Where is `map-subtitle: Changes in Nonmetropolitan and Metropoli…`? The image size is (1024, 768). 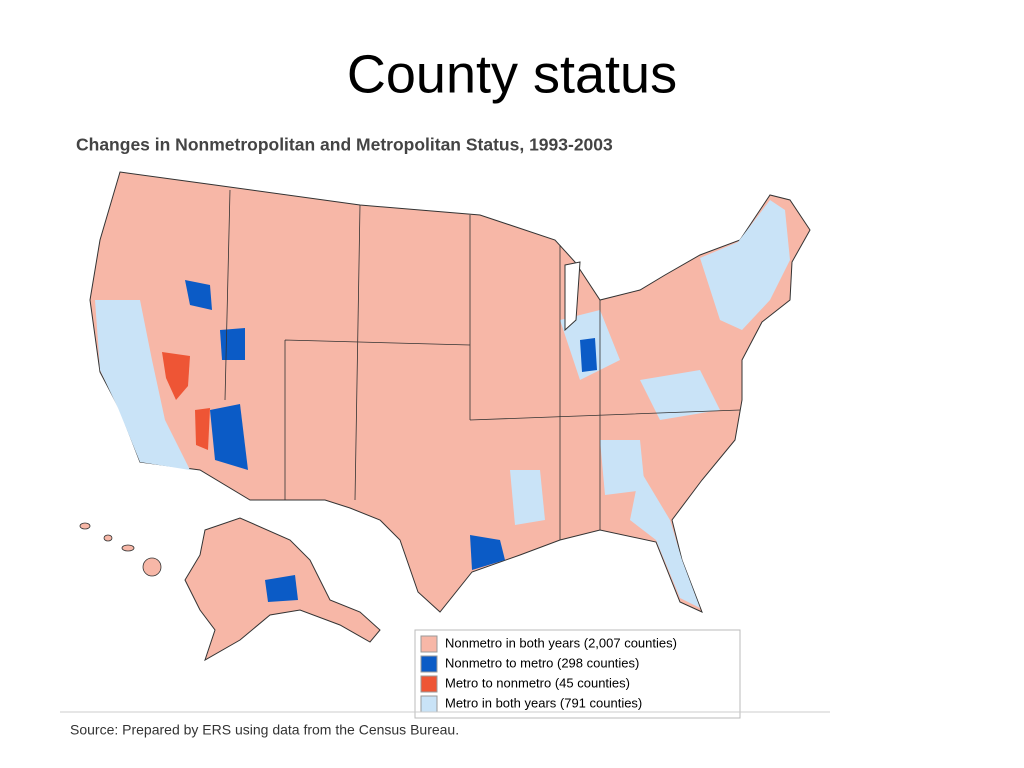
map-subtitle: Changes in Nonmetropolitan and Metropoli… is located at coordinates (344, 145).